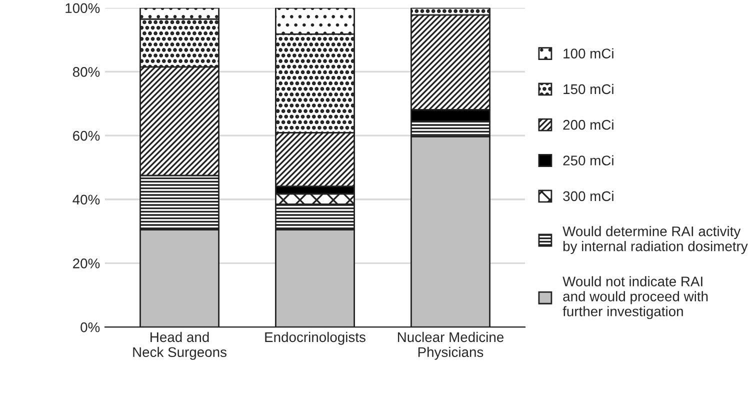 This screenshot has height=394, width=750. Describe the element at coordinates (86, 72) in the screenshot. I see `y-tick-label: 80%` at that location.